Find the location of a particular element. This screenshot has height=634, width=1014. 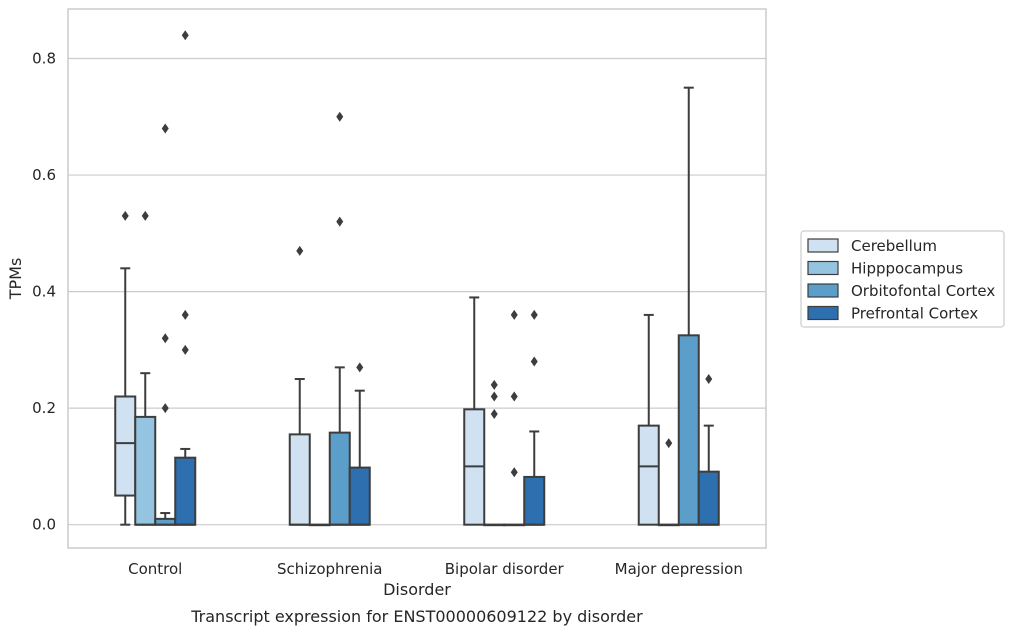

x-tick-label: Schizophrenia is located at coordinates (329, 569).